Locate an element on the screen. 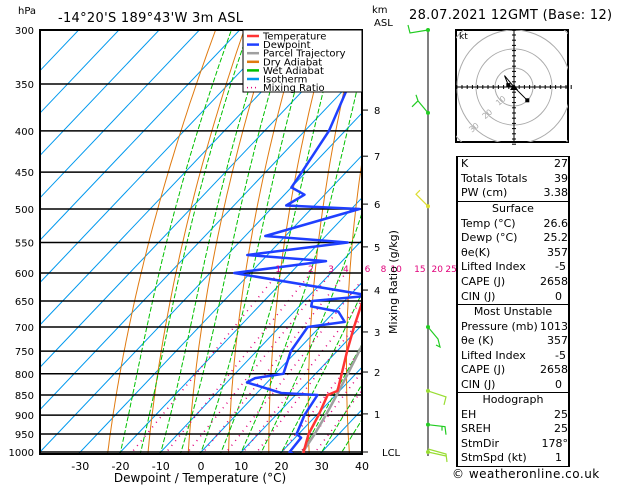 The image size is (629, 486). pressure-tick-label: 600 is located at coordinates (24, 274).